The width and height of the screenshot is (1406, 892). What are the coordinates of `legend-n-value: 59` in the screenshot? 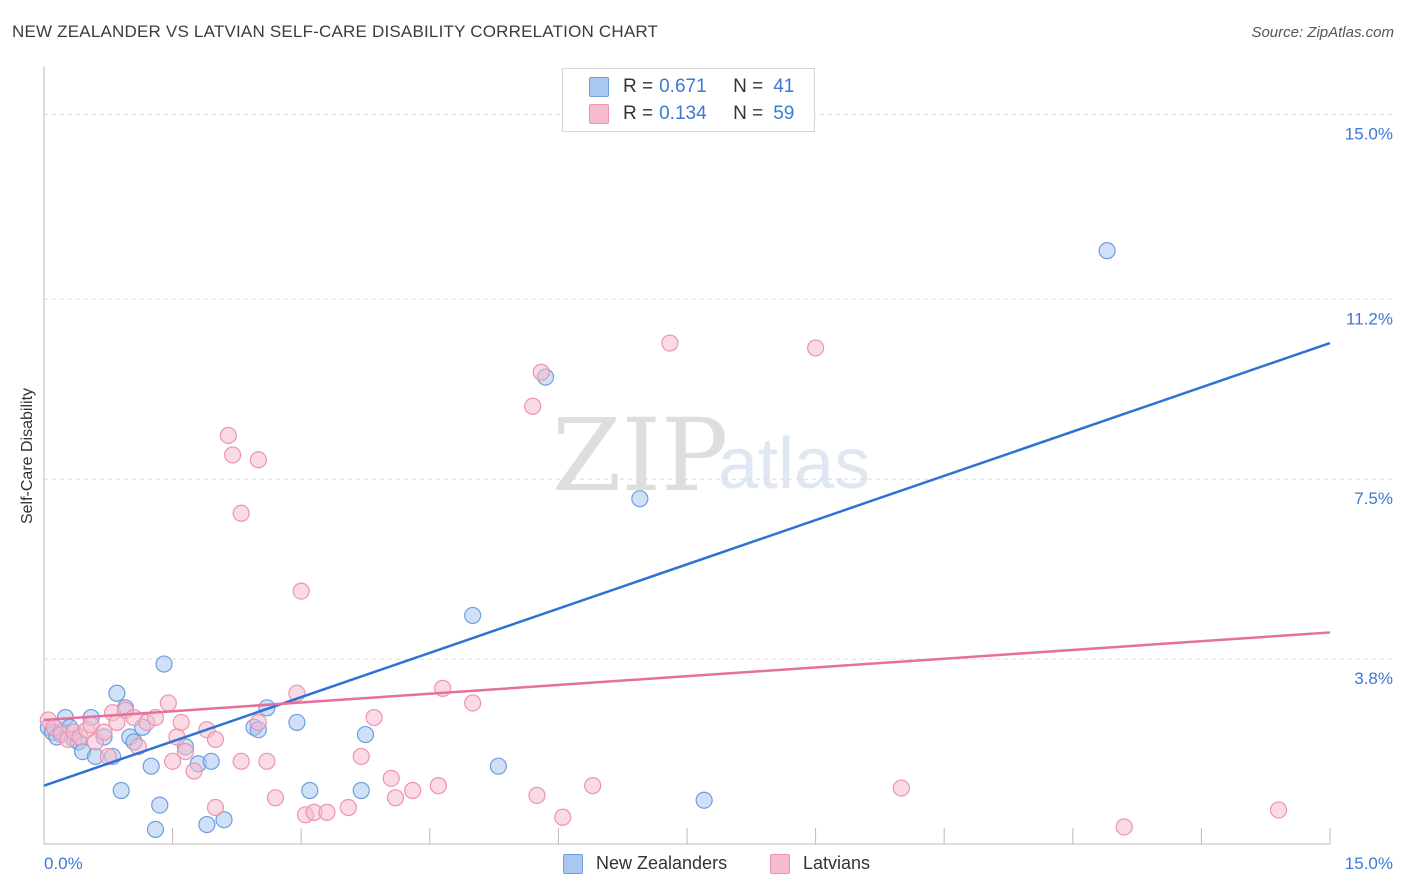 It's located at (784, 113).